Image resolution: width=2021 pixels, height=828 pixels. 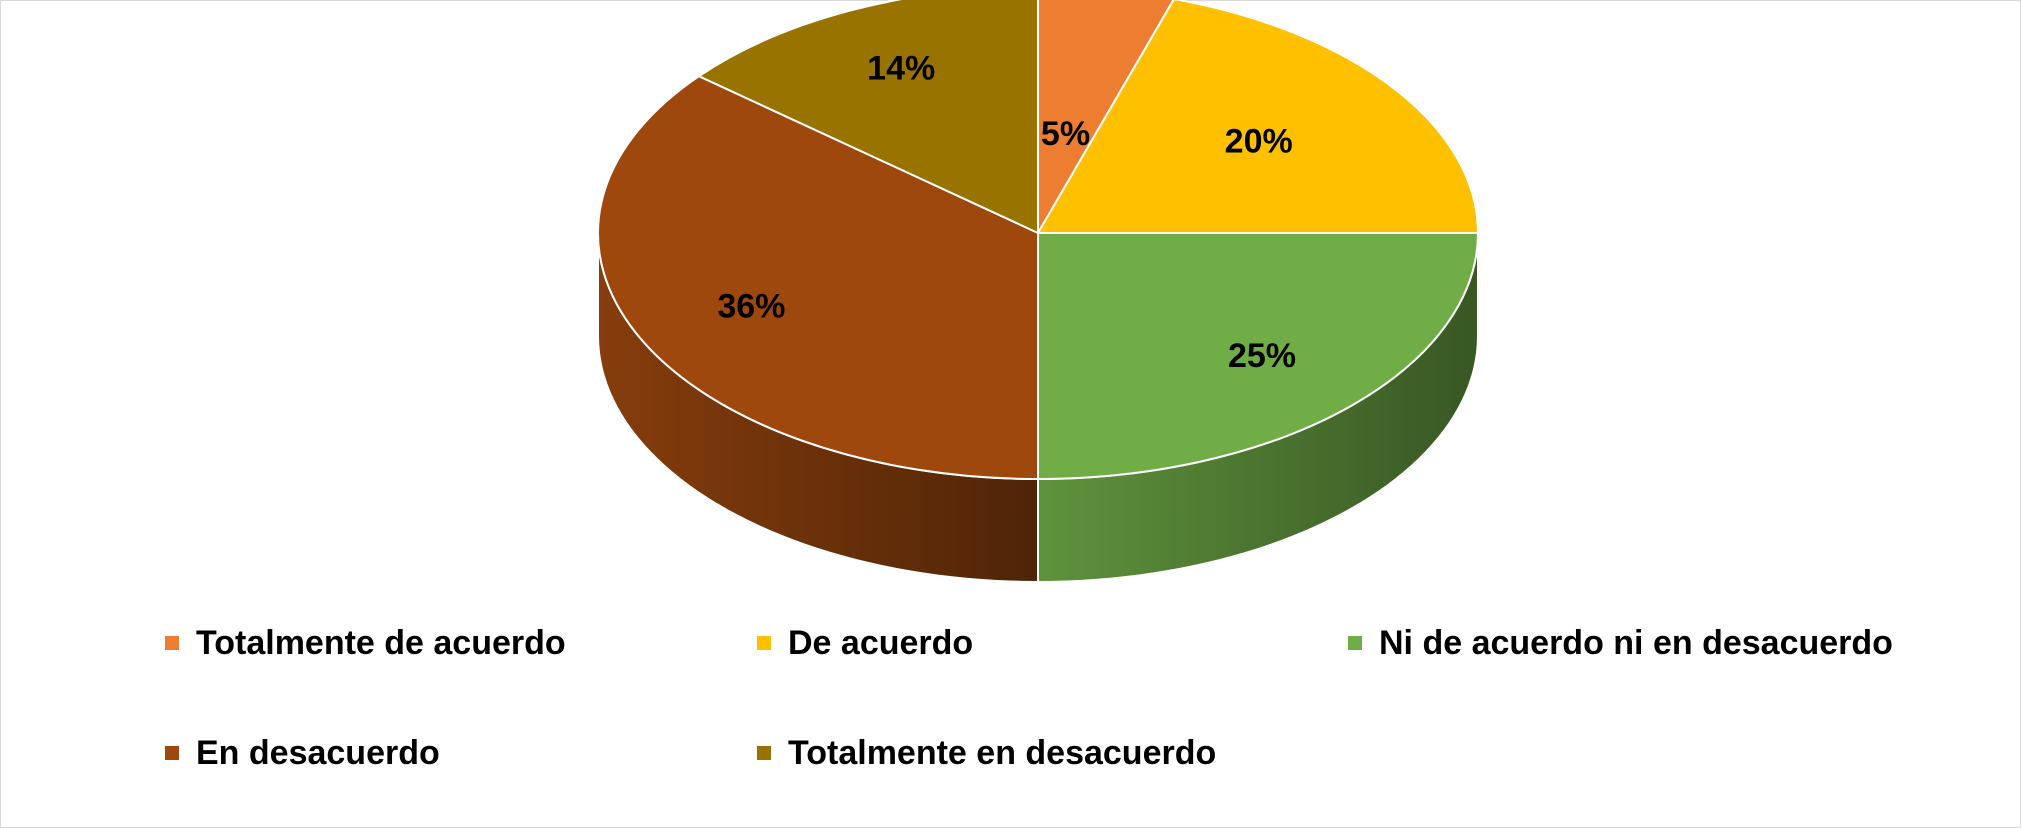 I want to click on data-label-totalmente-en-desacuerdo: 14%, so click(x=901, y=68).